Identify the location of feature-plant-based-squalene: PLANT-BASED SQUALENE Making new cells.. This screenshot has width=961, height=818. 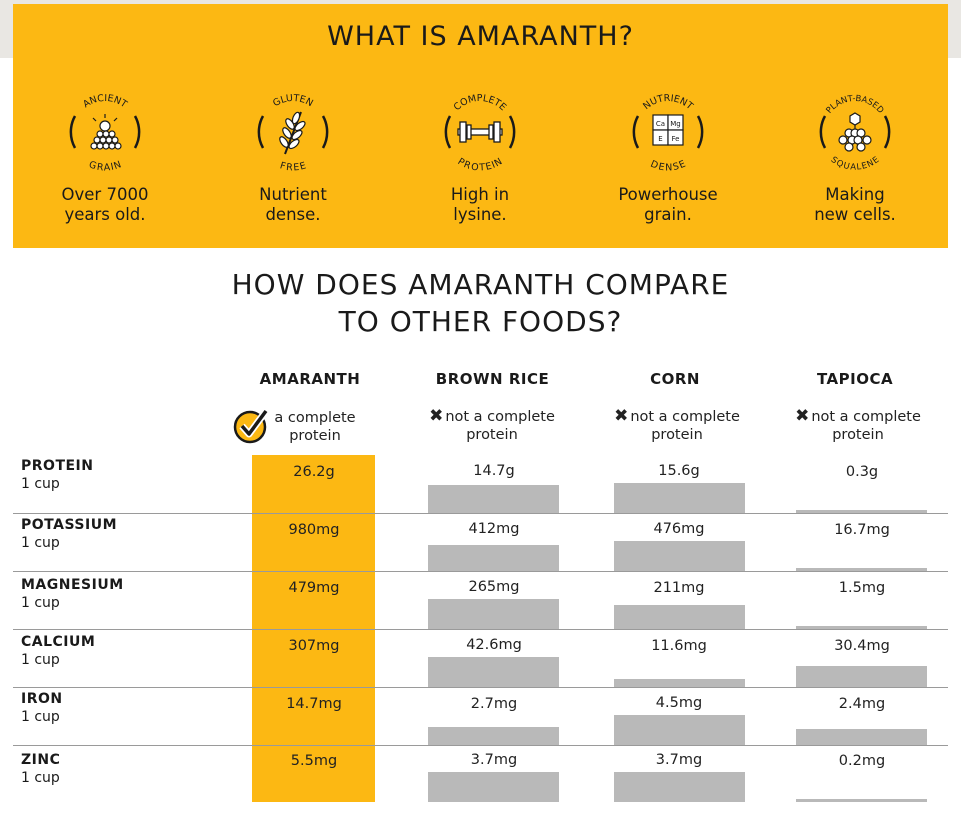
(855, 156).